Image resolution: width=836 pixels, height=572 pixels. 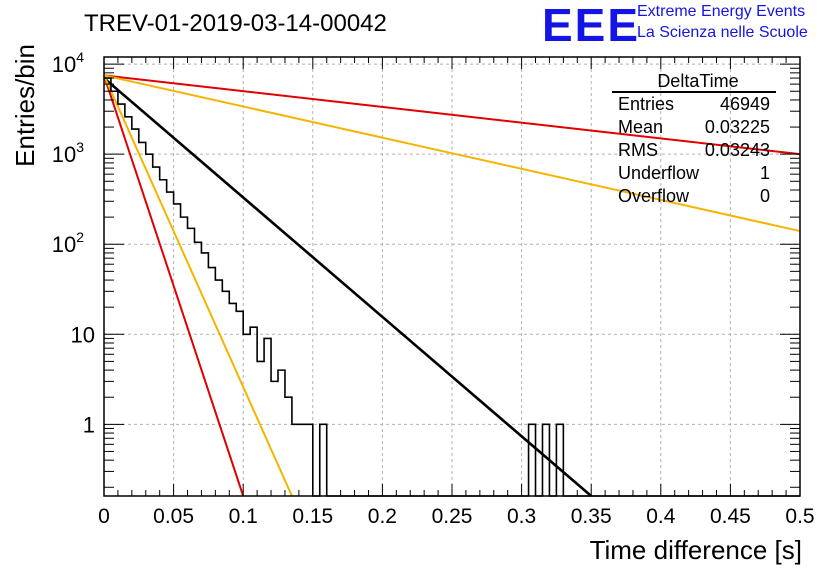 What do you see at coordinates (68, 243) in the screenshot?
I see `y-tick-label: 10²` at bounding box center [68, 243].